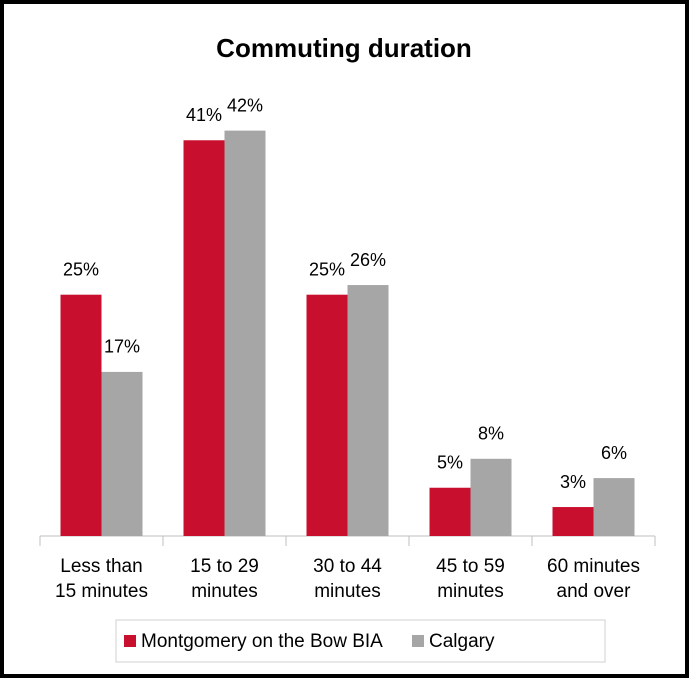  I want to click on x-tick-label: and over, so click(594, 591).